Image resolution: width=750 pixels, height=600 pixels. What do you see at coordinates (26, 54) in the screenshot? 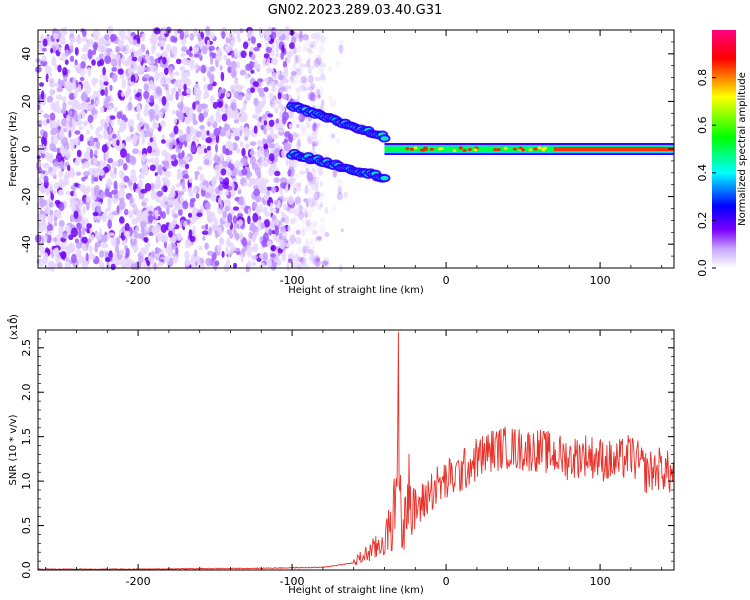
I see `y-tick-label: 40` at bounding box center [26, 54].